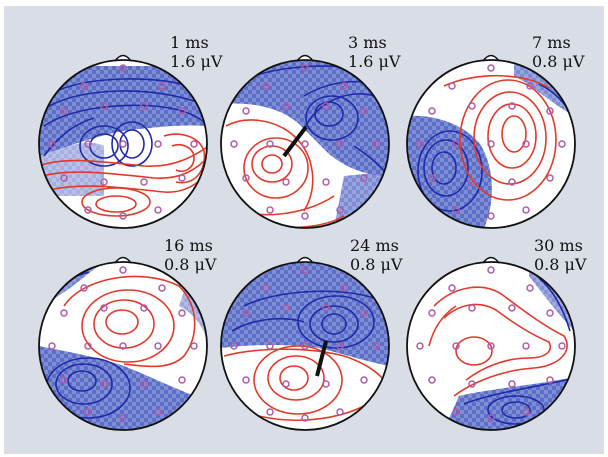 This screenshot has width=608, height=457. Describe the element at coordinates (374, 245) in the screenshot. I see `panel-time-label: 24 ms` at that location.